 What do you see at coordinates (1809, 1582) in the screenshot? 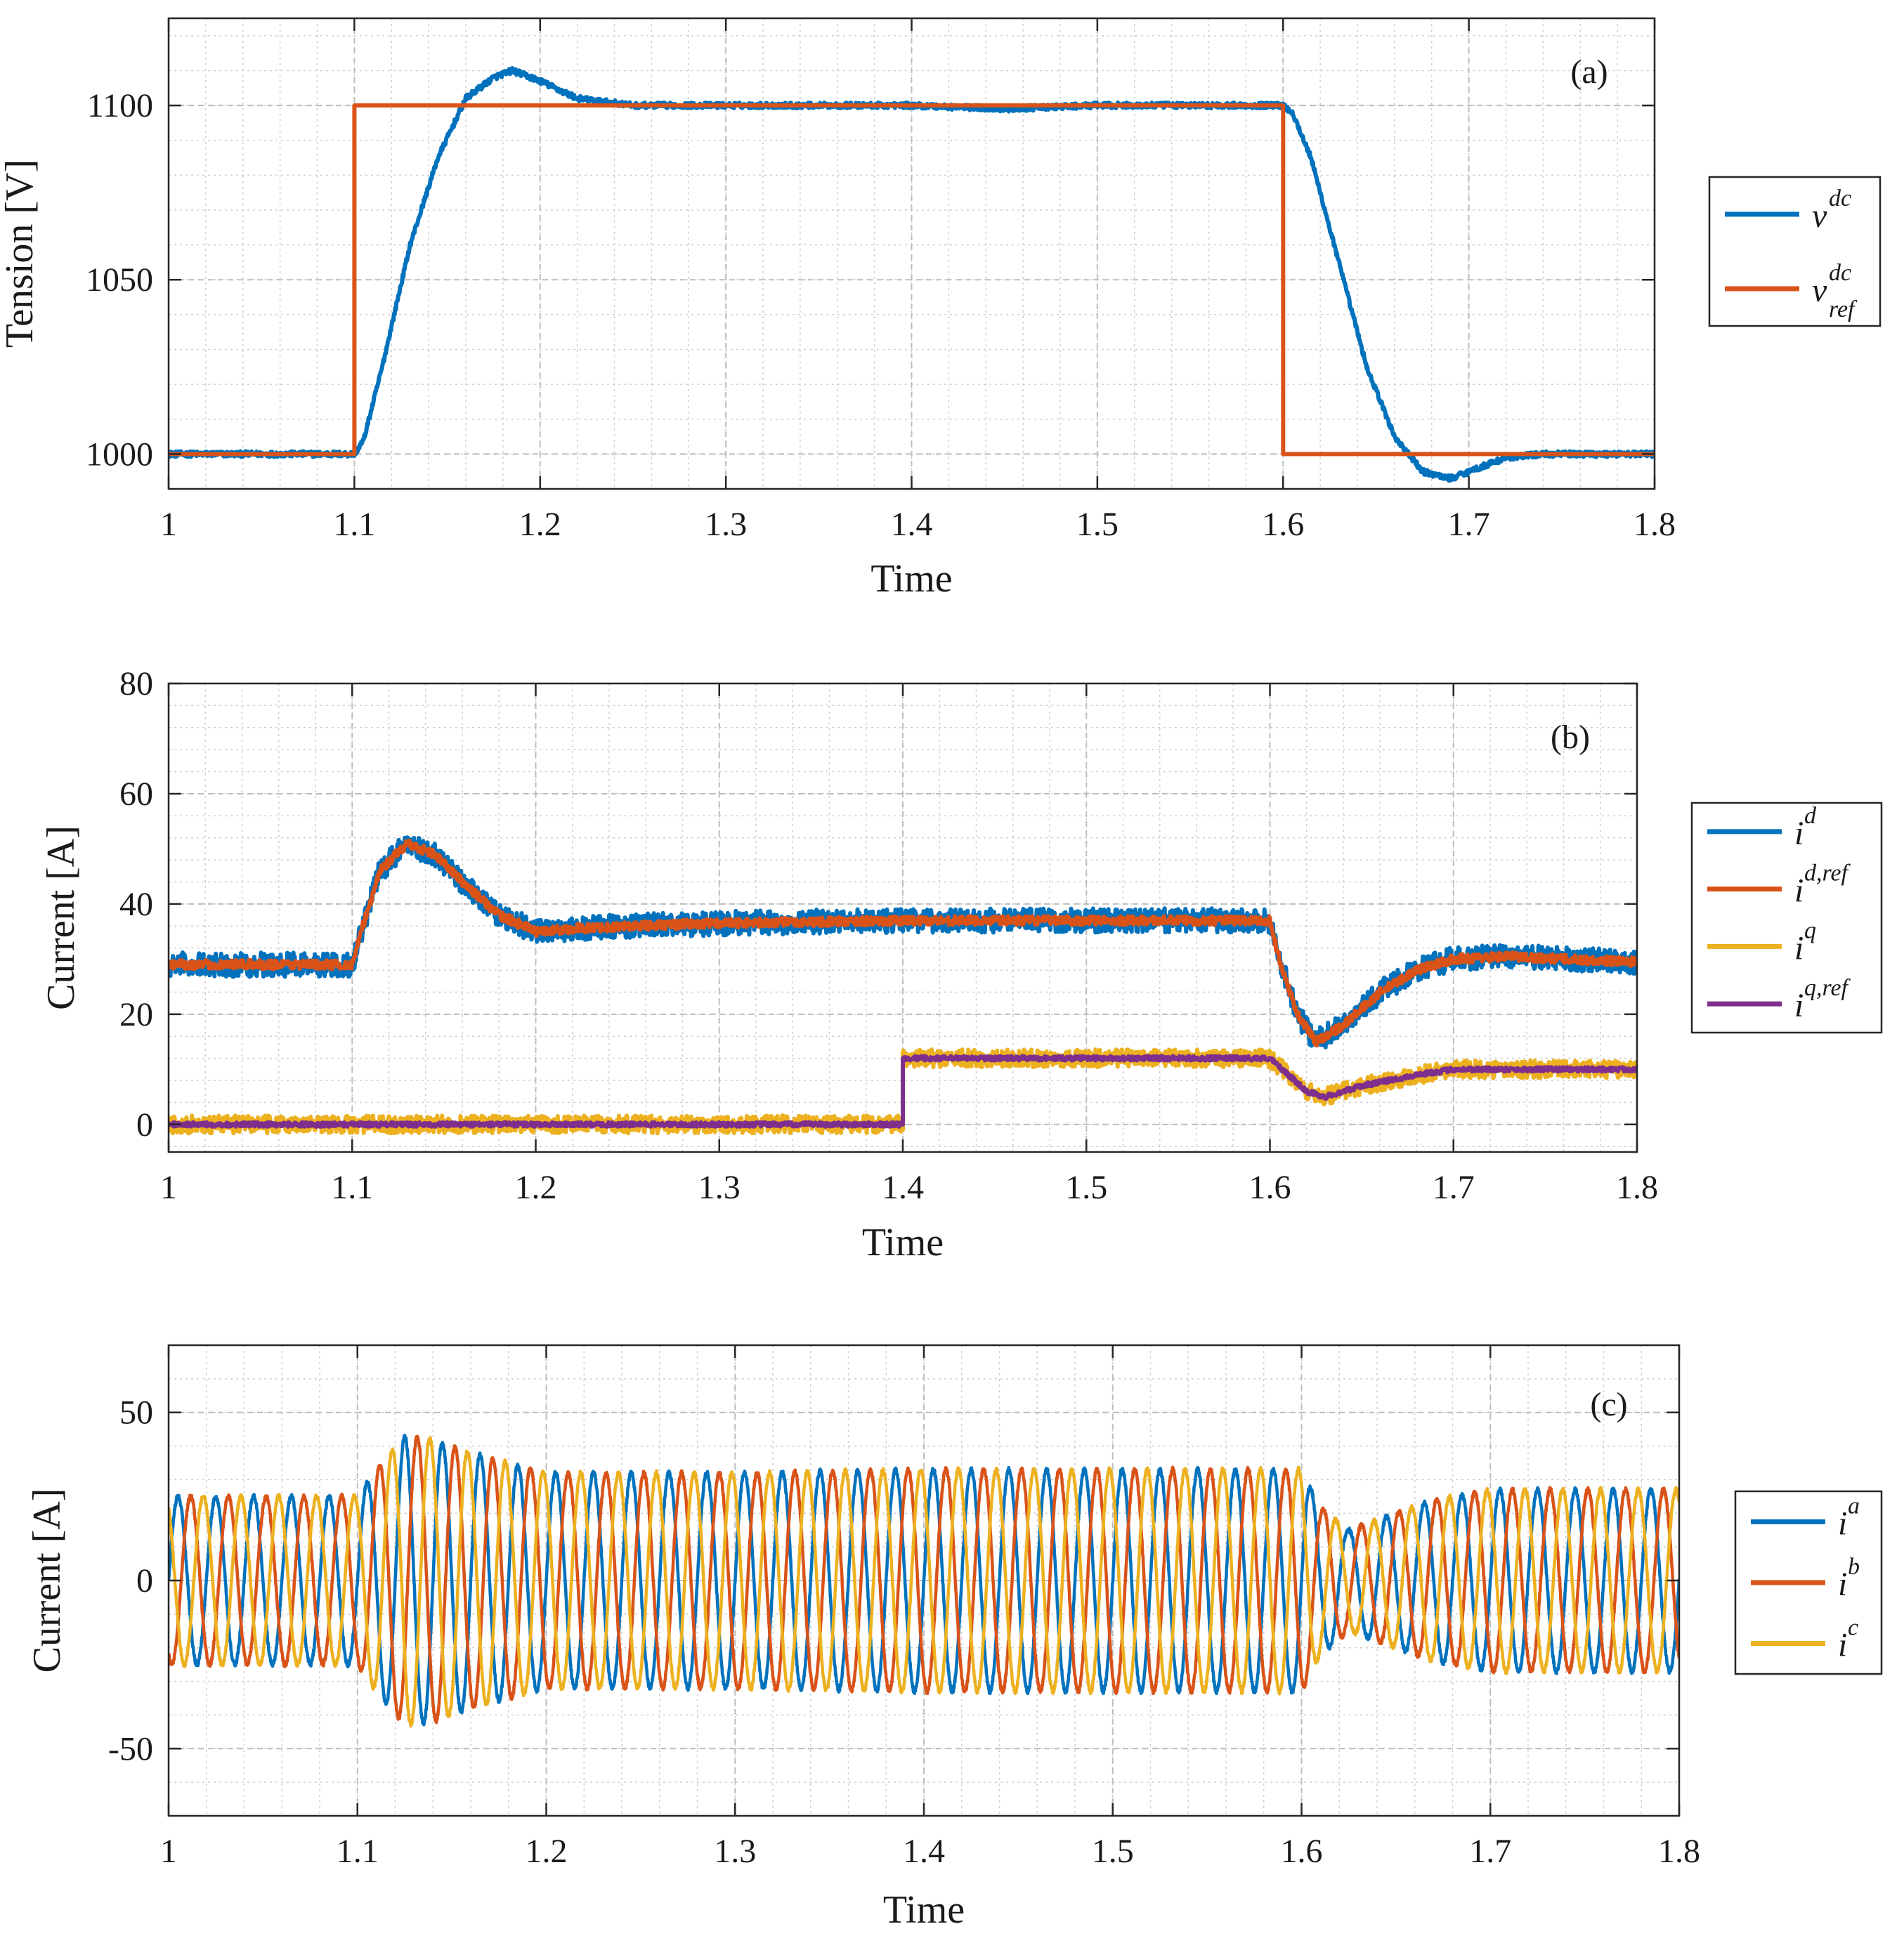
I see `legend: i ai bi c` at bounding box center [1809, 1582].